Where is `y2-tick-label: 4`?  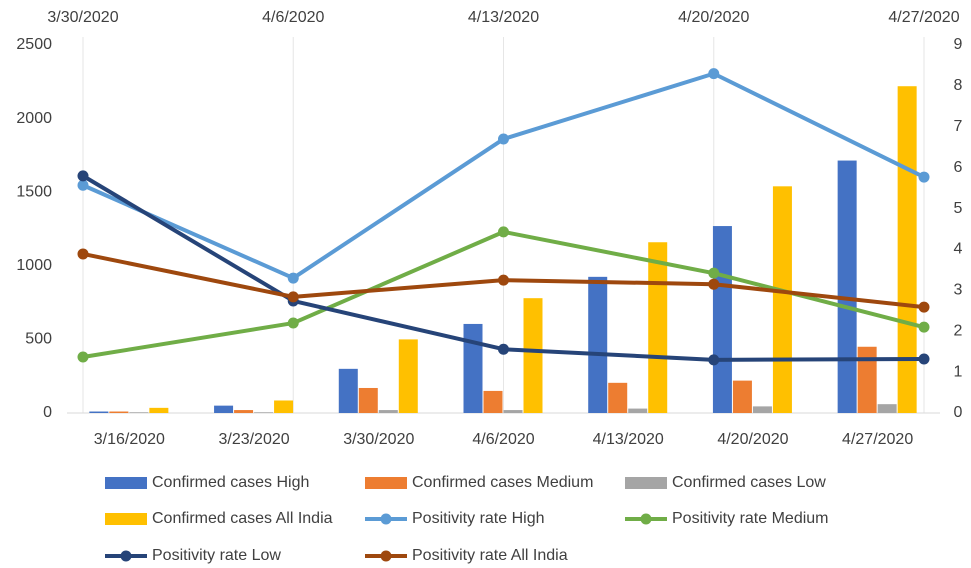
y2-tick-label: 4 is located at coordinates (958, 249).